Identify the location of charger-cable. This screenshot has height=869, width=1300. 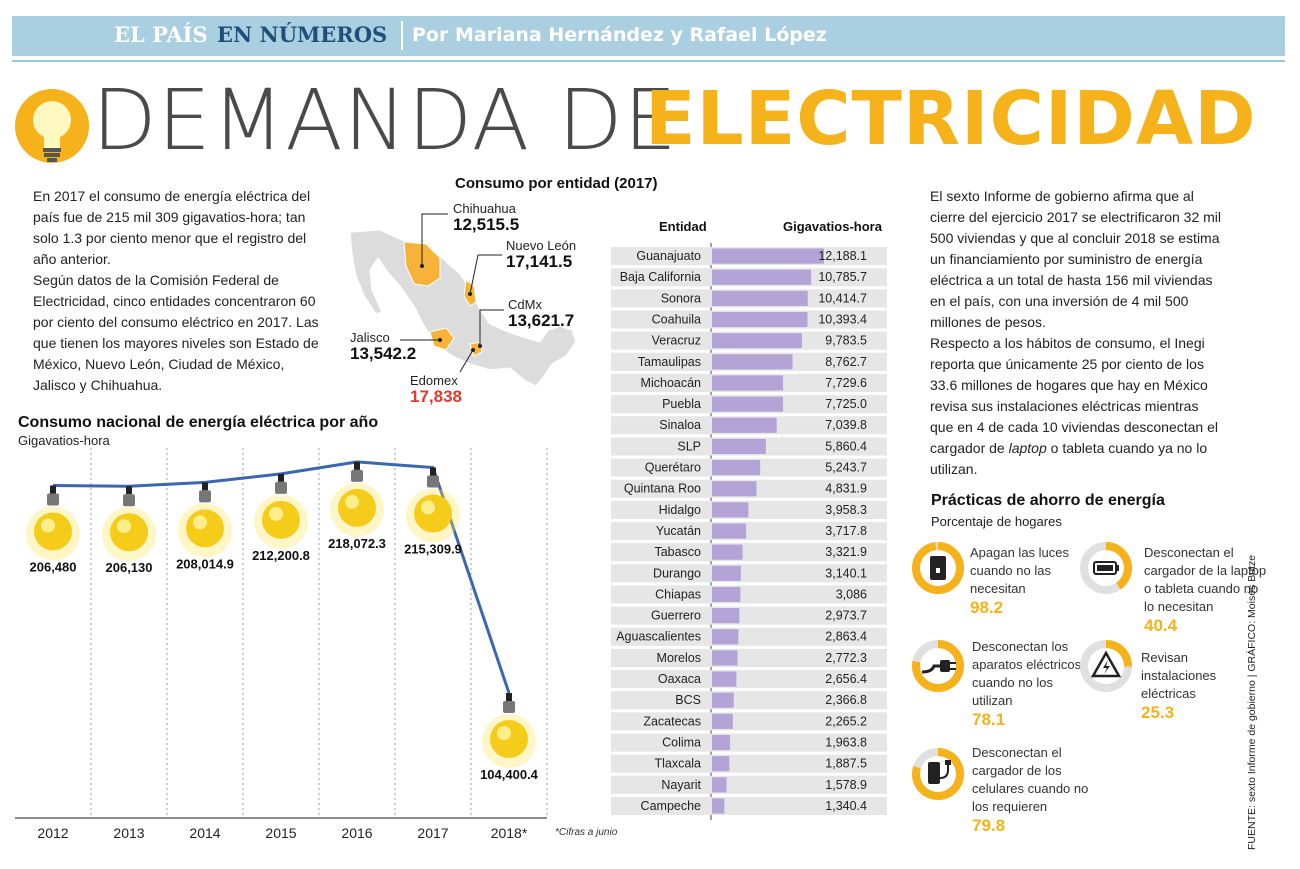
(944, 771).